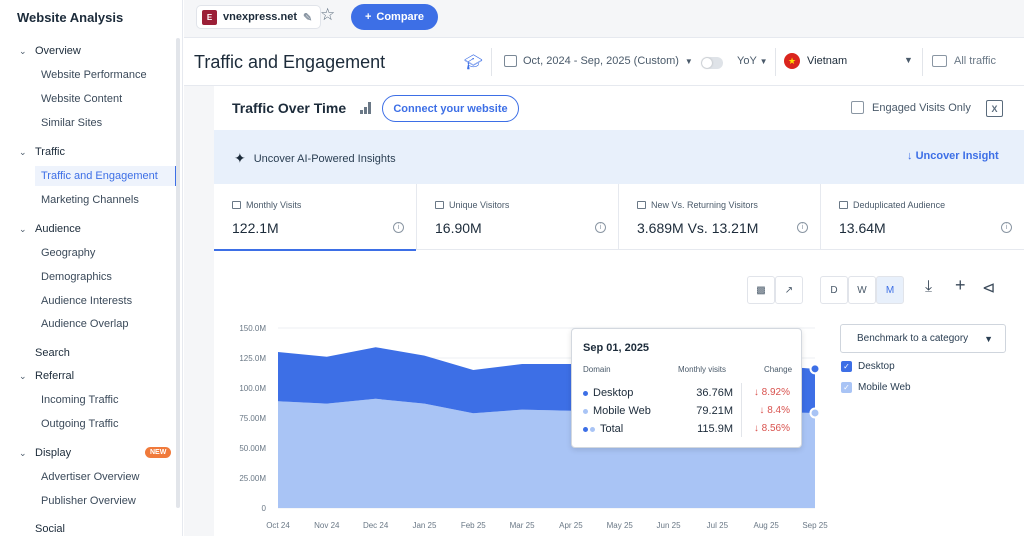  I want to click on sidebar-item-advertiser-overview: Advertiser Overview, so click(90, 477).